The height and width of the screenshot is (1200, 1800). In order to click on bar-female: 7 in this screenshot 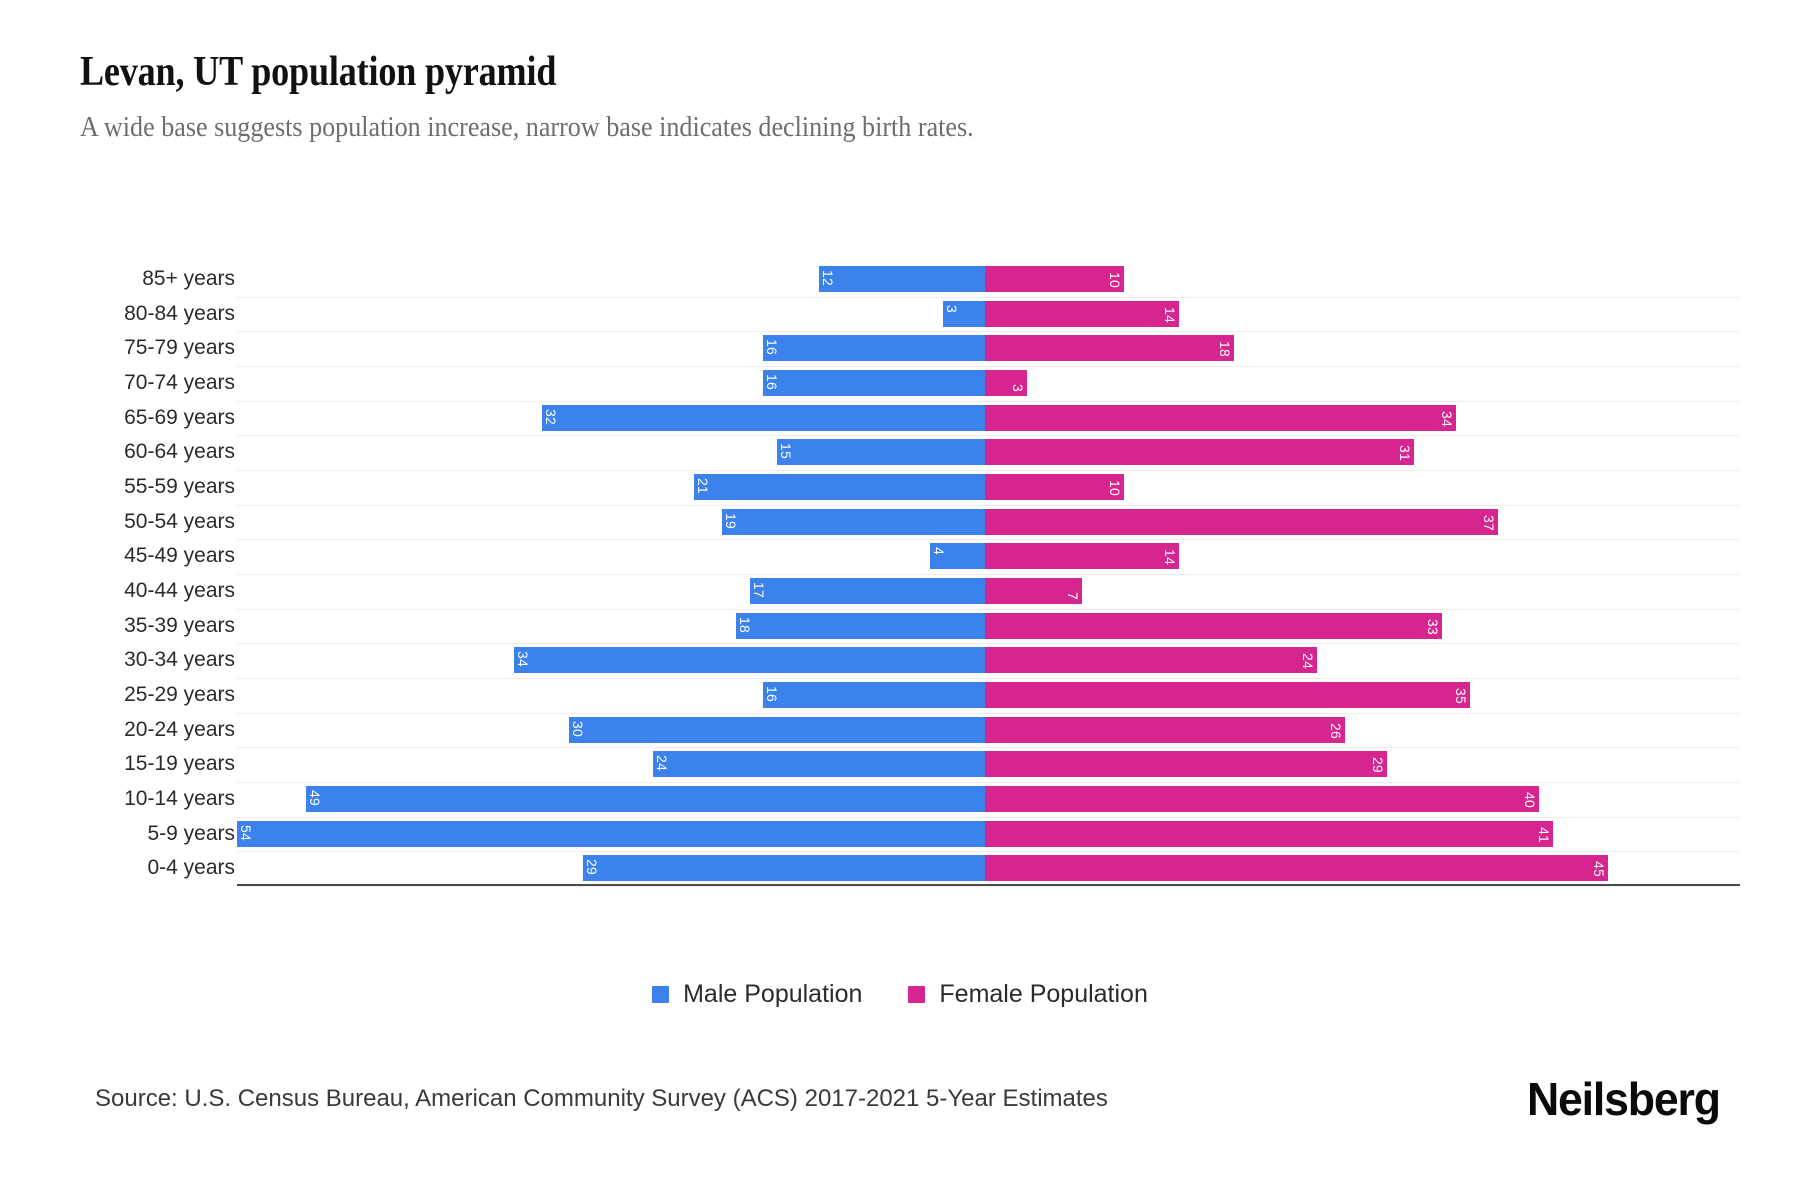, I will do `click(1033, 591)`.